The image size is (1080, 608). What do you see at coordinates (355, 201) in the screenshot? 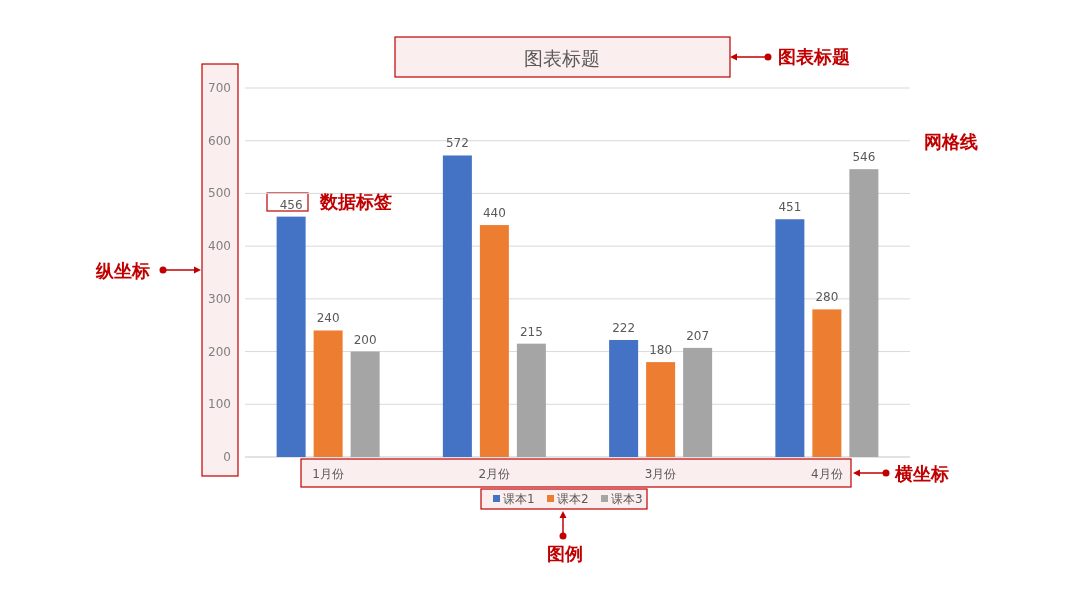
I see `annotation: 数据标签` at bounding box center [355, 201].